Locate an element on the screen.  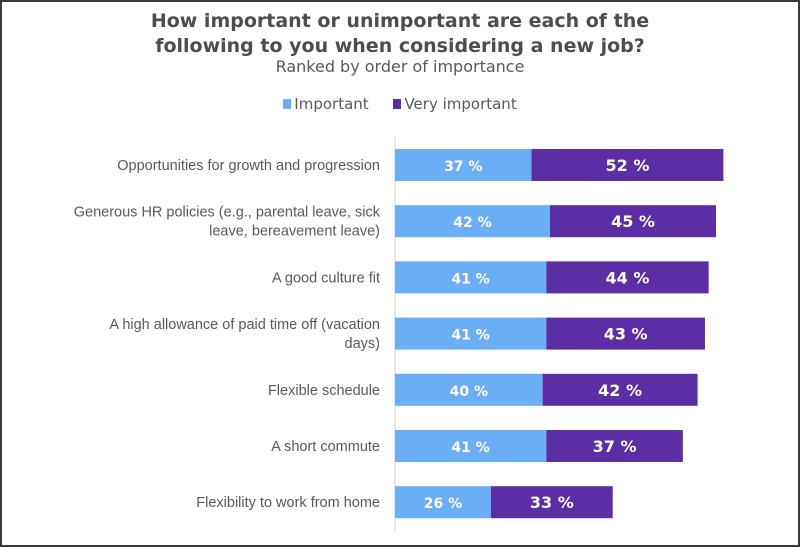
data-label: 43 % is located at coordinates (626, 334).